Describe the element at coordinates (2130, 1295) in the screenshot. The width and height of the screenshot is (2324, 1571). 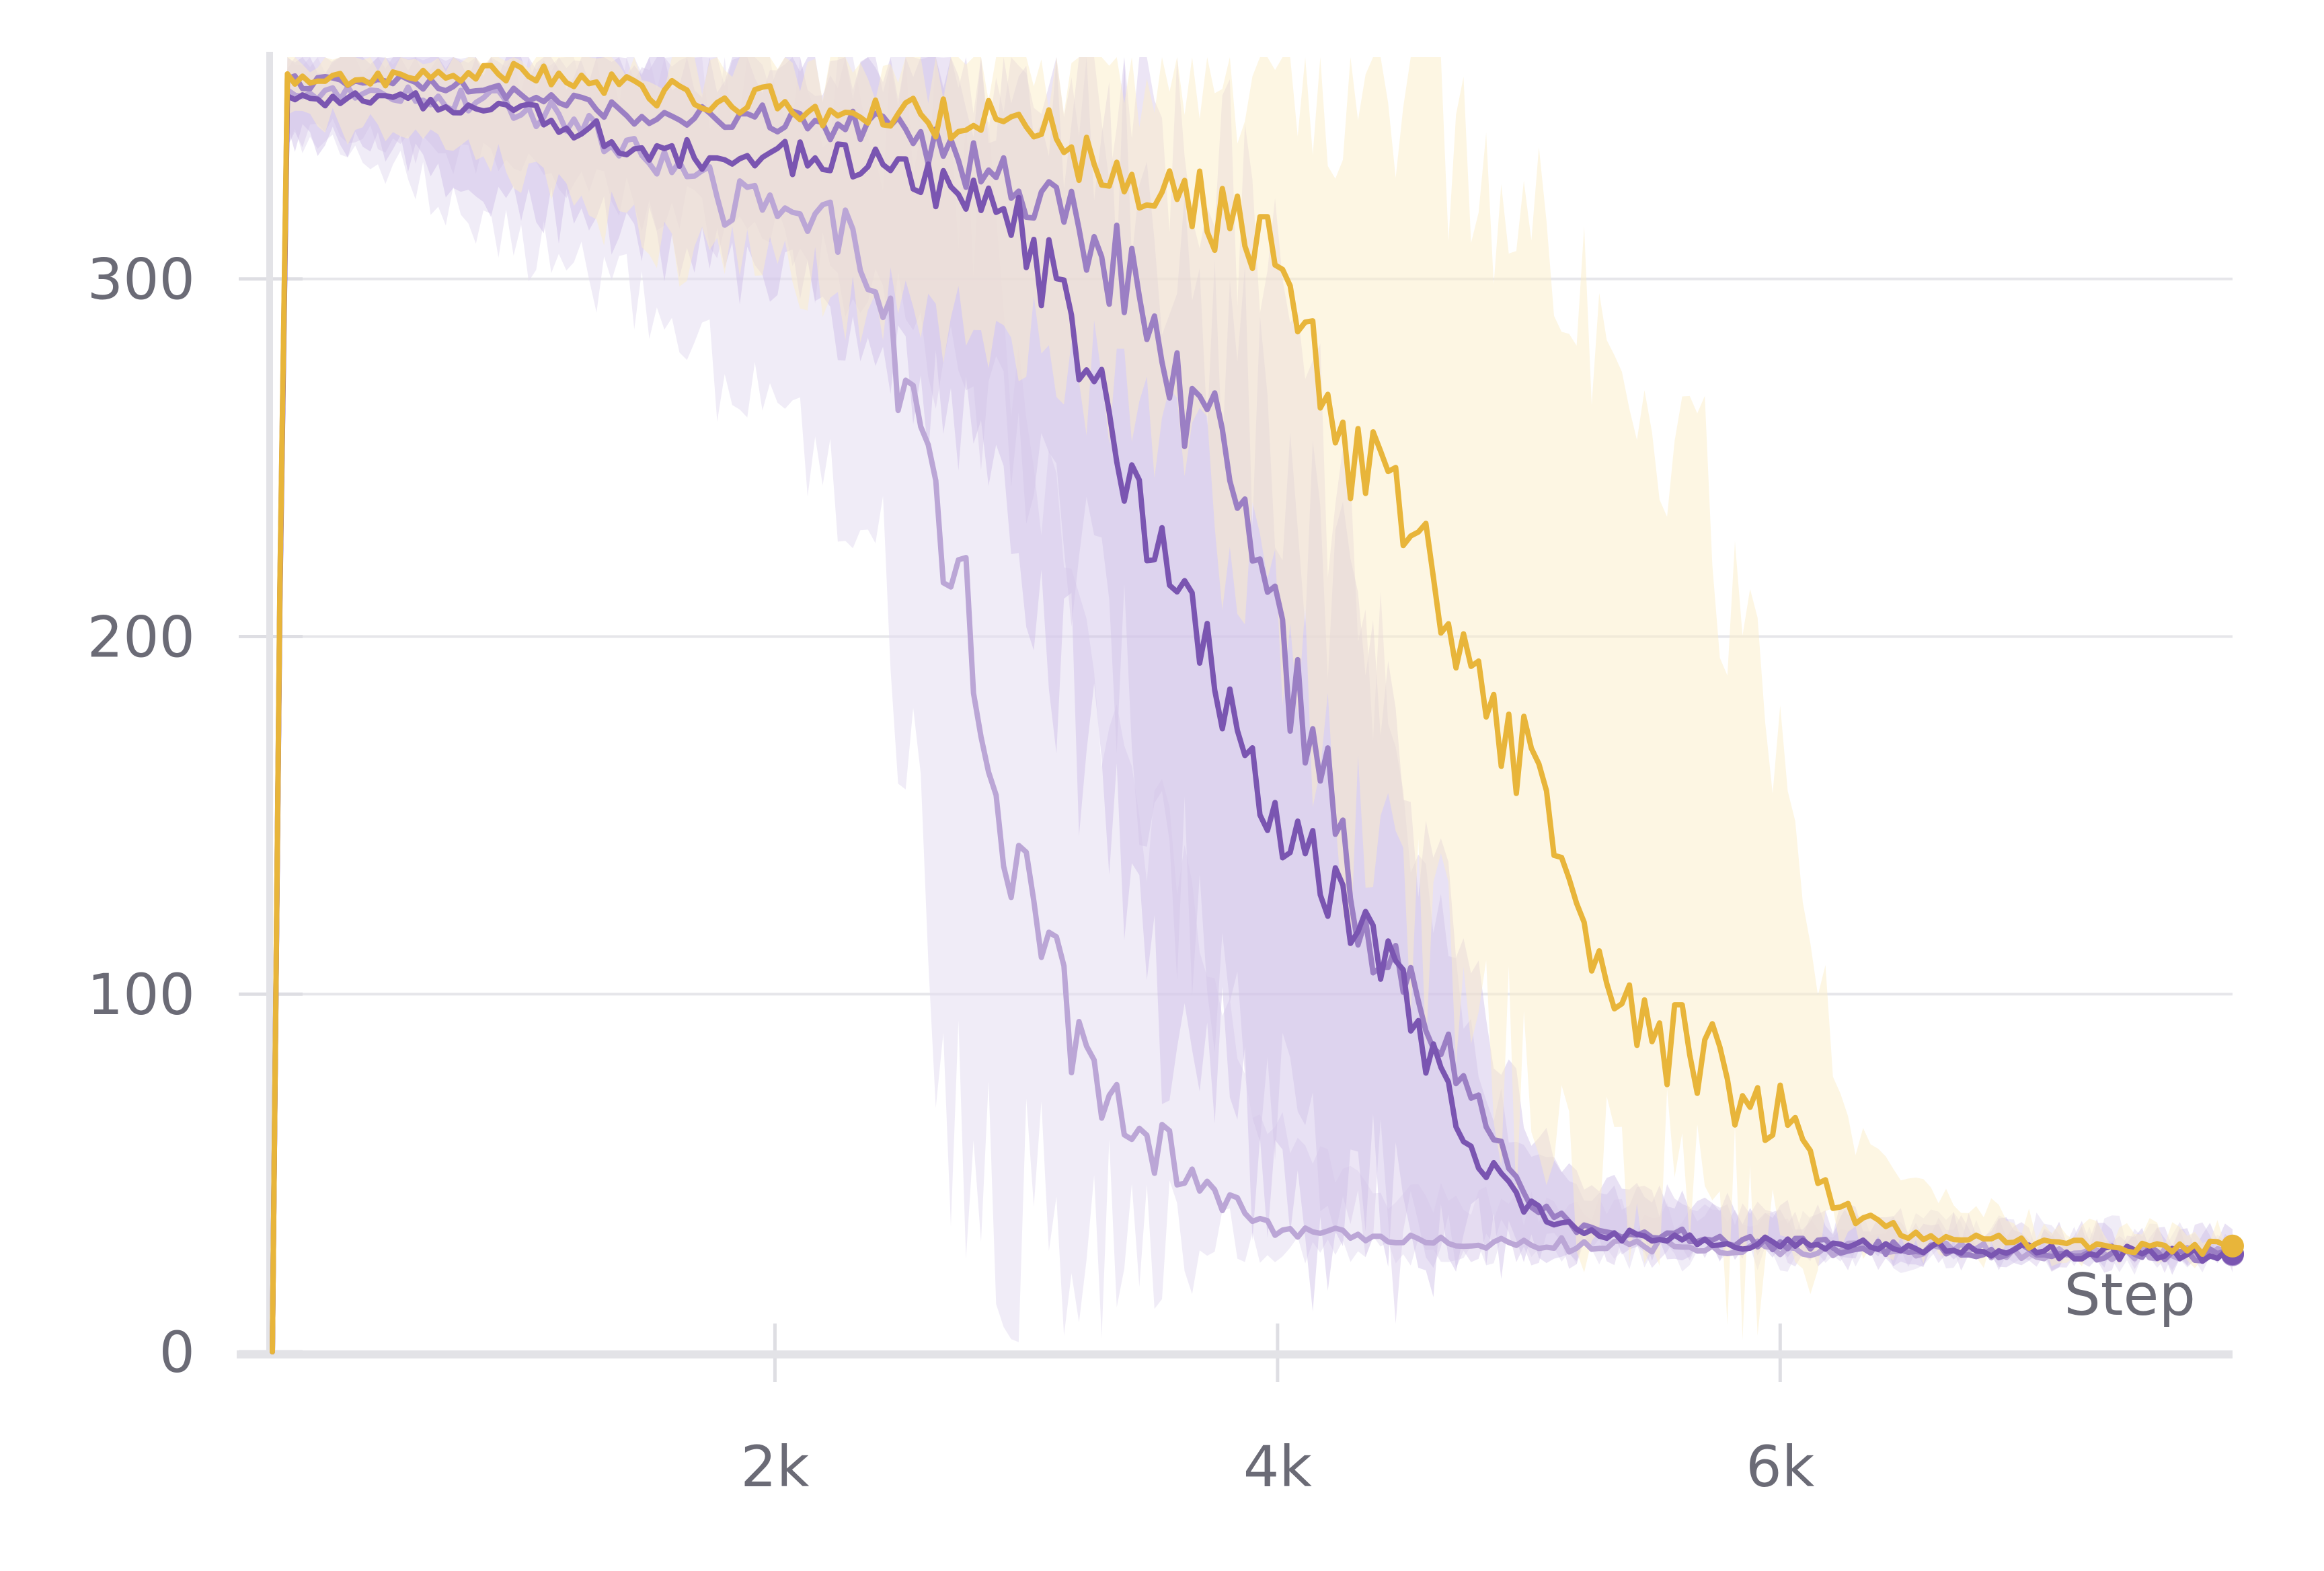
I see `x-axis-title: Step` at that location.